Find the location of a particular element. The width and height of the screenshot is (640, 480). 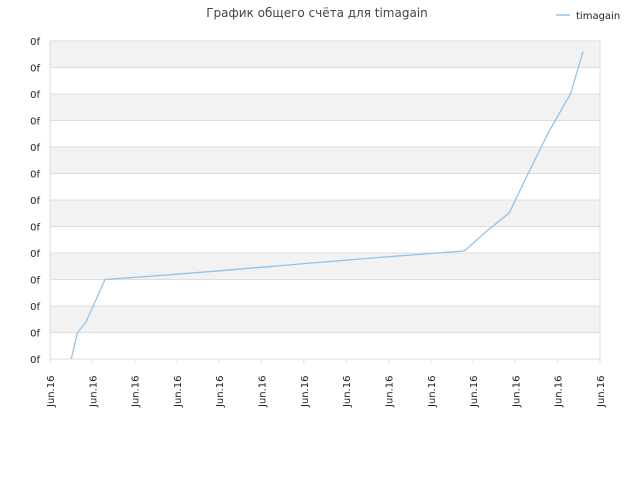

legend-label: timagain is located at coordinates (598, 16).